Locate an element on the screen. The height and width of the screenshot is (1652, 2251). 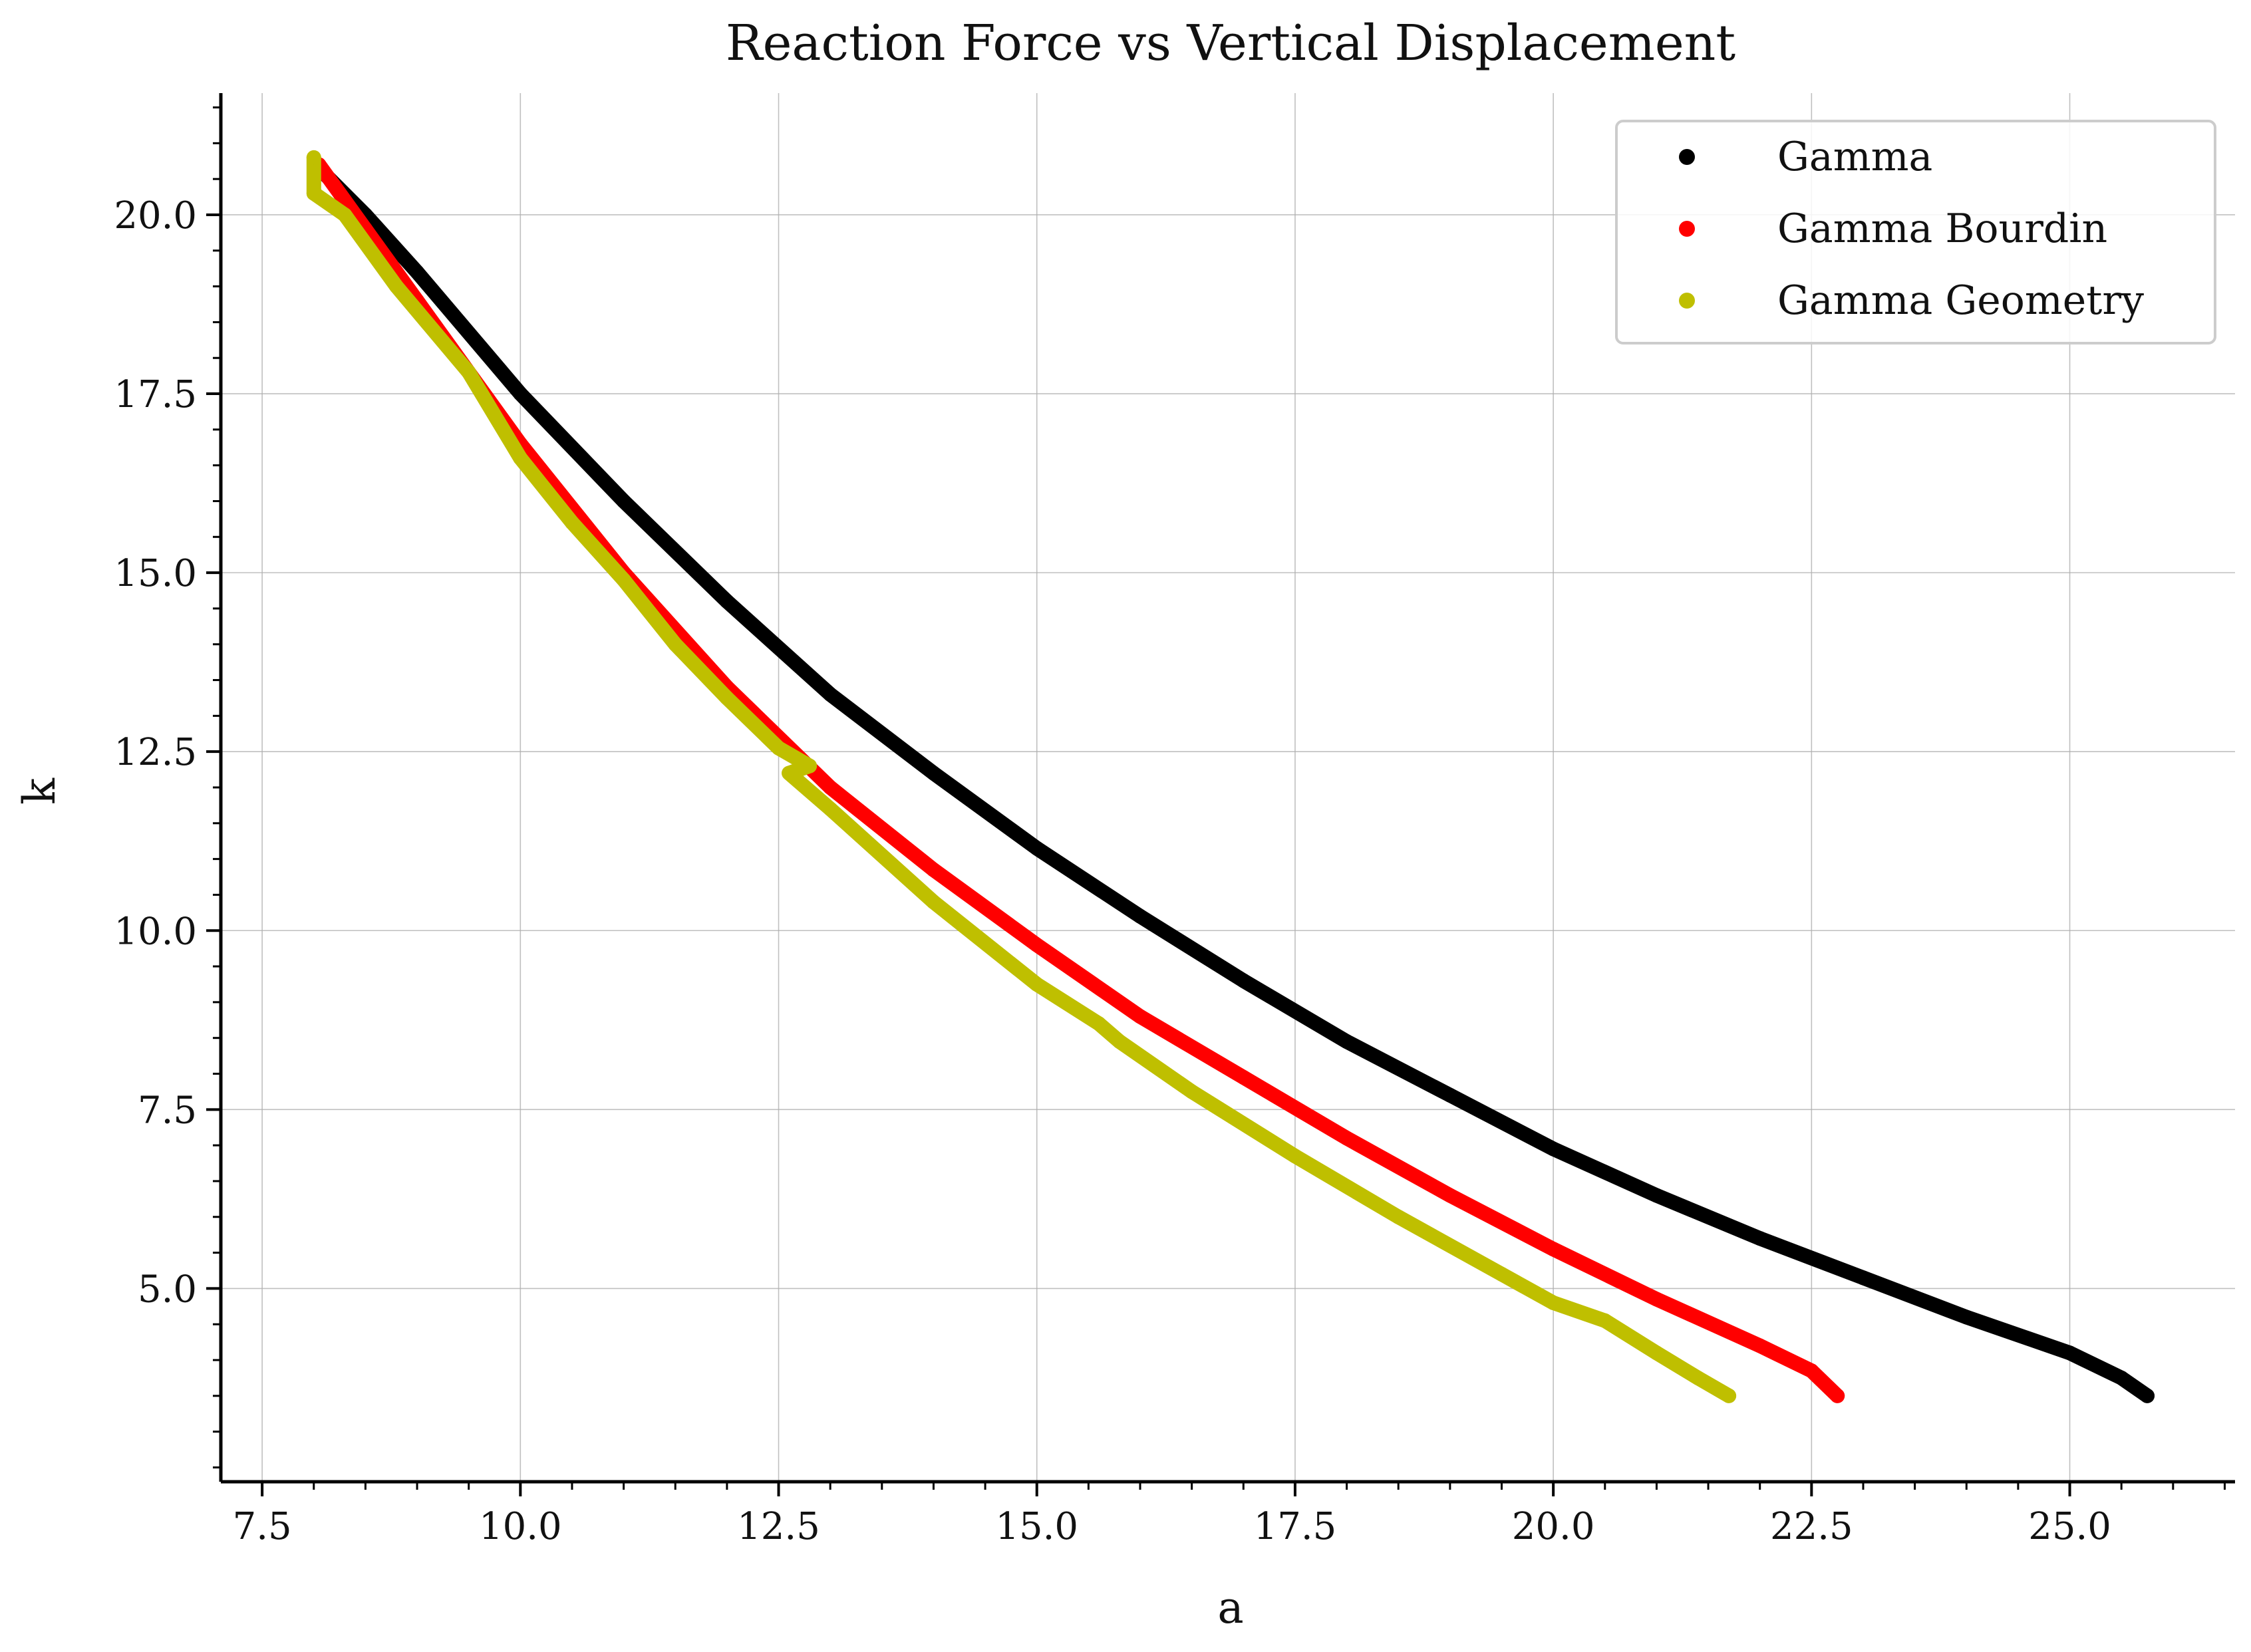
y-tick-label: 7.5 is located at coordinates (167, 1110).